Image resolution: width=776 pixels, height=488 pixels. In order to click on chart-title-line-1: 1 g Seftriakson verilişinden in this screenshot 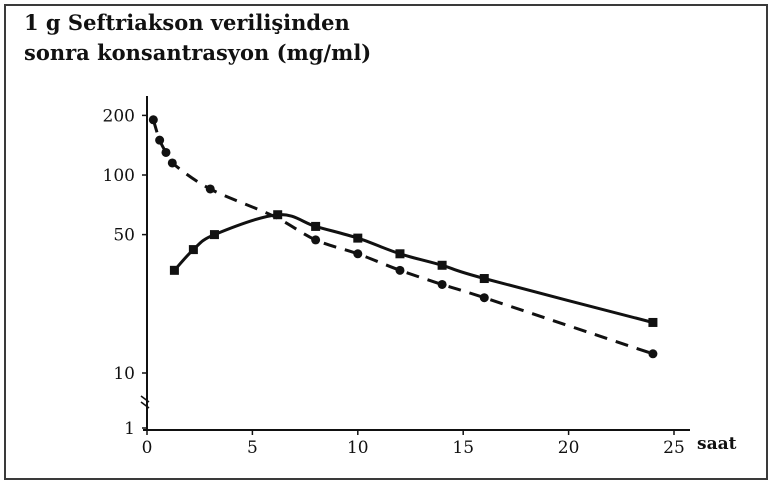, I will do `click(187, 22)`.